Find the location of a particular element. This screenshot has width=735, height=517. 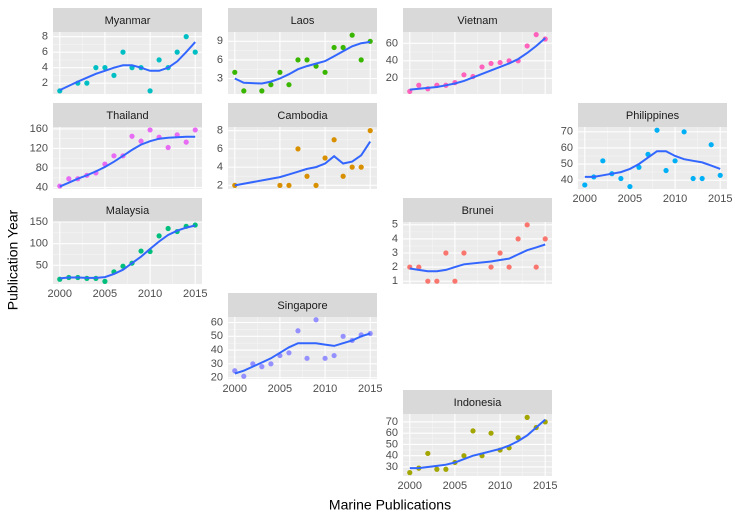

y-tick-label: 20 is located at coordinates (392, 78).